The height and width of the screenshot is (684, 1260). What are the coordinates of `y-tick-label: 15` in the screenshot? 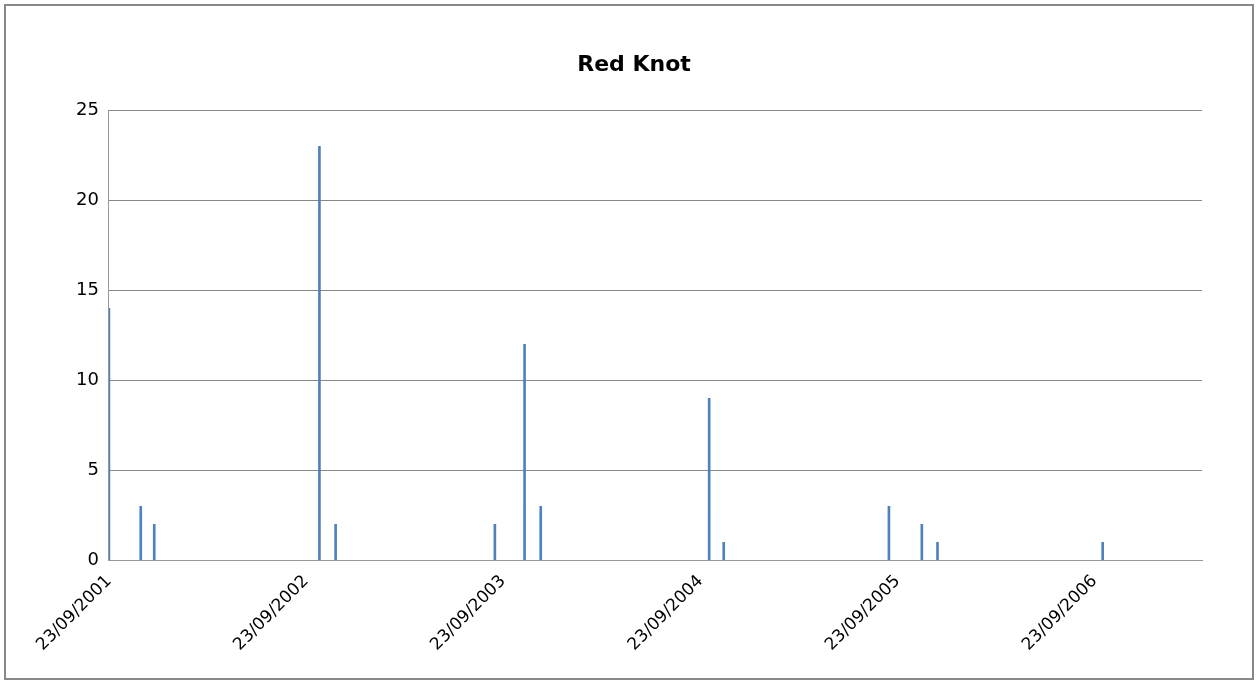 It's located at (87, 289).